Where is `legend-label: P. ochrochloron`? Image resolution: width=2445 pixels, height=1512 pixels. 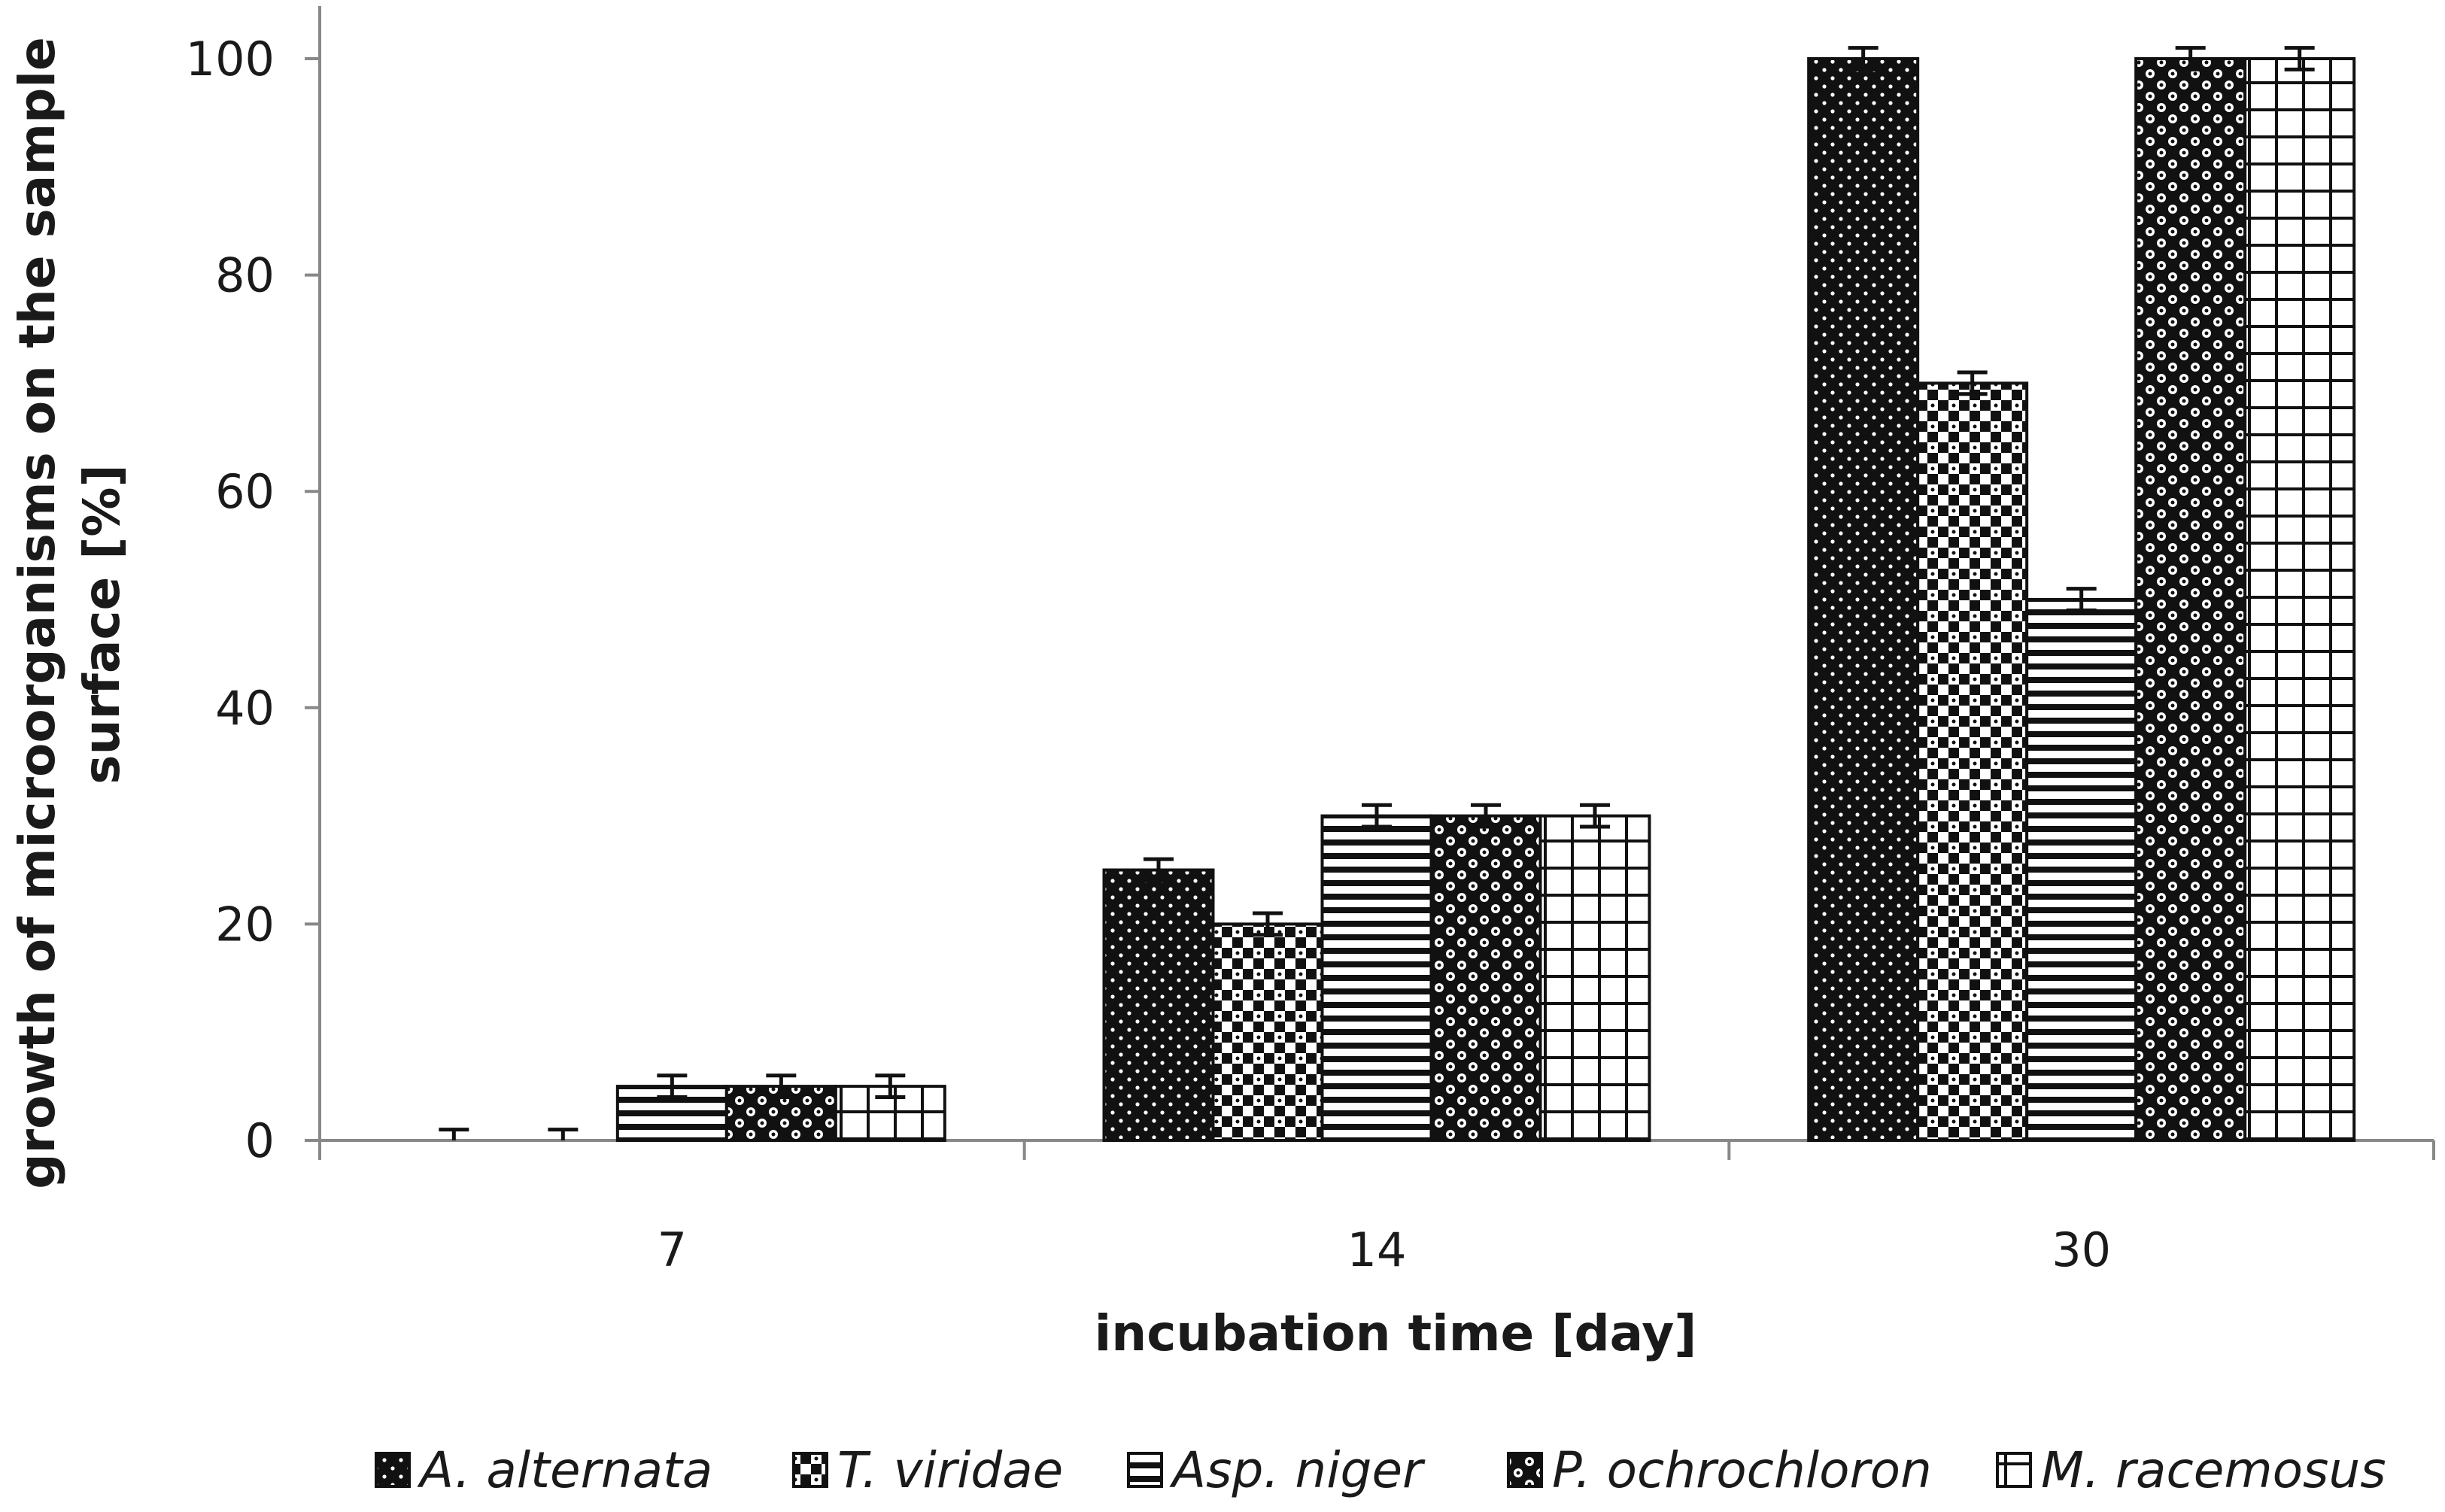
legend-label: P. ochrochloron is located at coordinates (1742, 1470).